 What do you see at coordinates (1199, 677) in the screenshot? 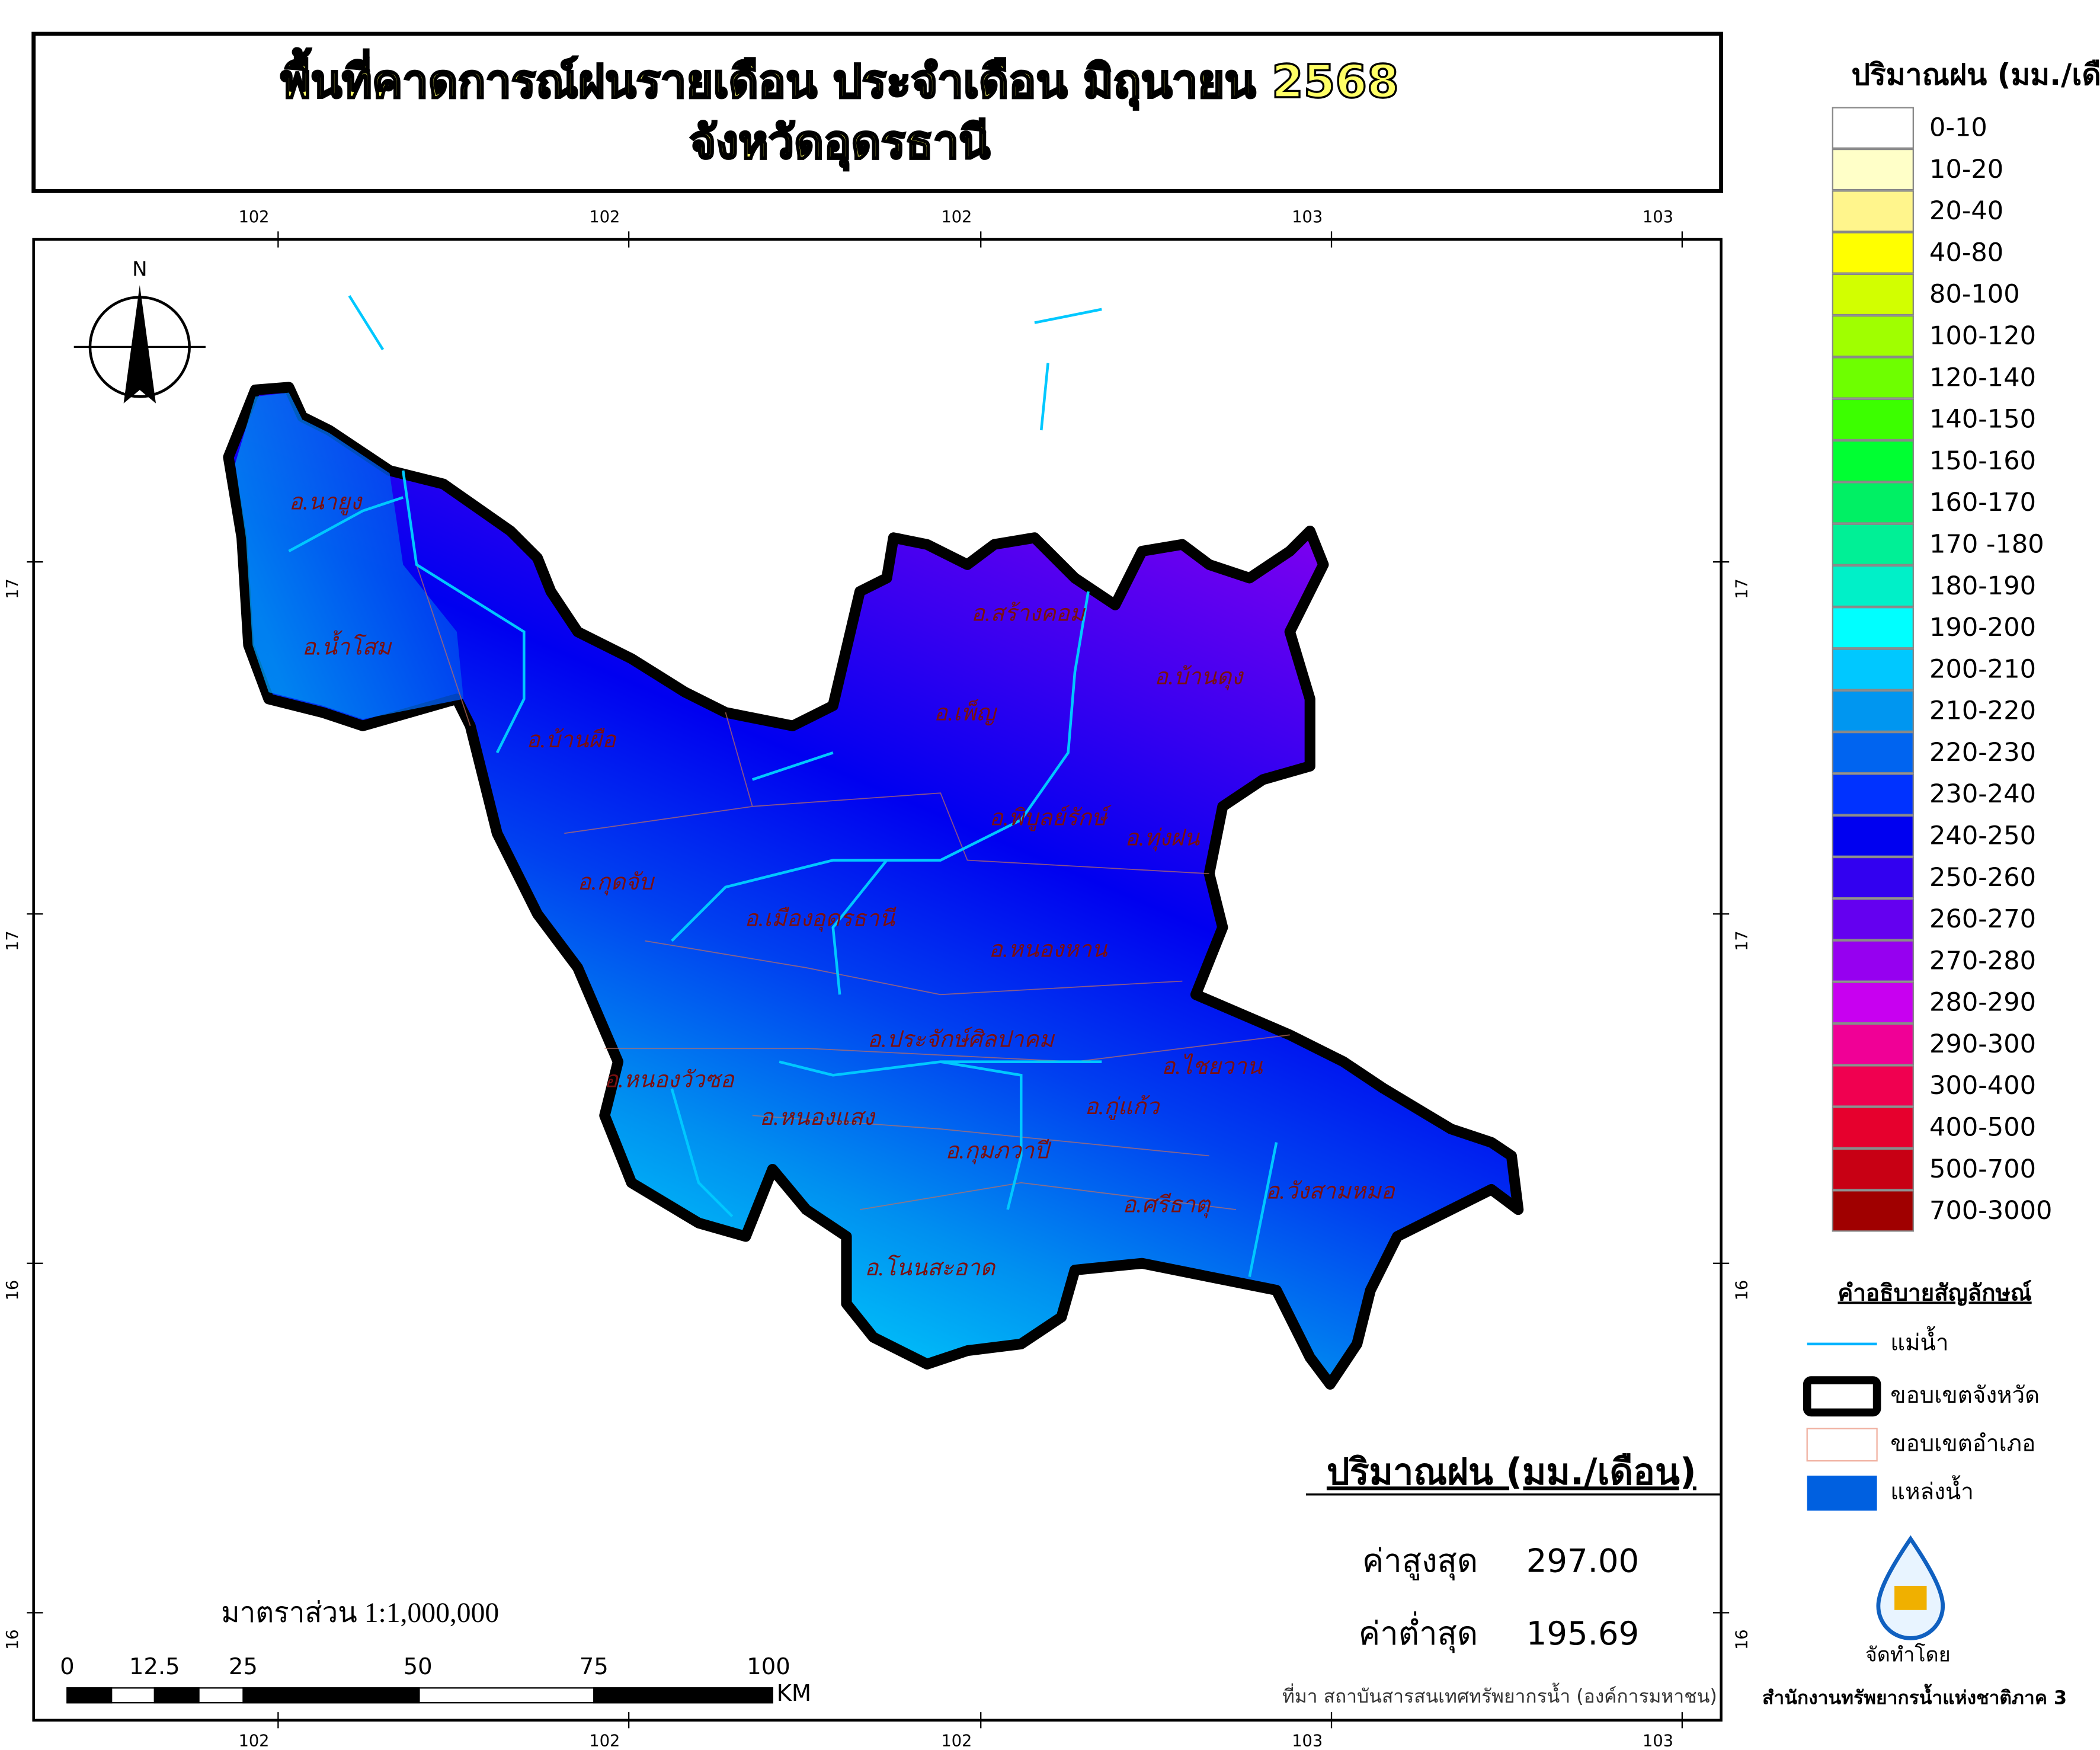
I see `district-label: อ.บ้านดุง` at bounding box center [1199, 677].